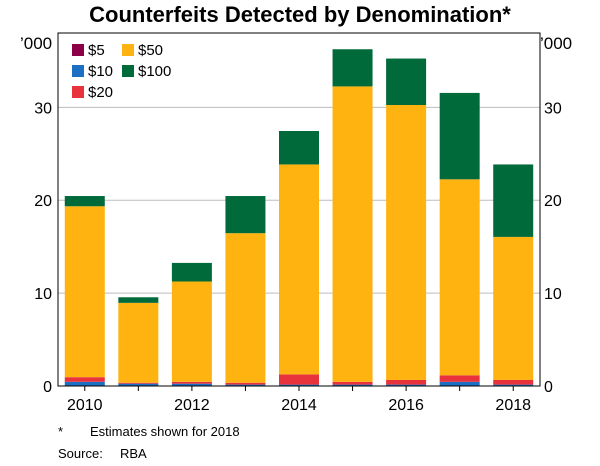 Image resolution: width=600 pixels, height=466 pixels. I want to click on x-tick-label-2010: 2010, so click(85, 405).